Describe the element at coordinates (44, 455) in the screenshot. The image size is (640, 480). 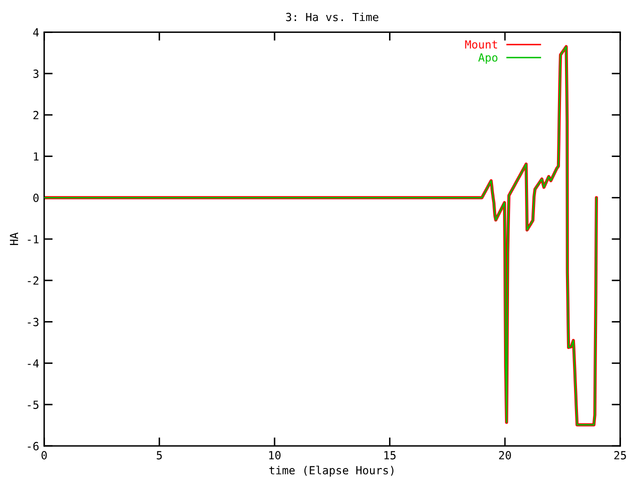
I see `x-tick-label: 0` at that location.